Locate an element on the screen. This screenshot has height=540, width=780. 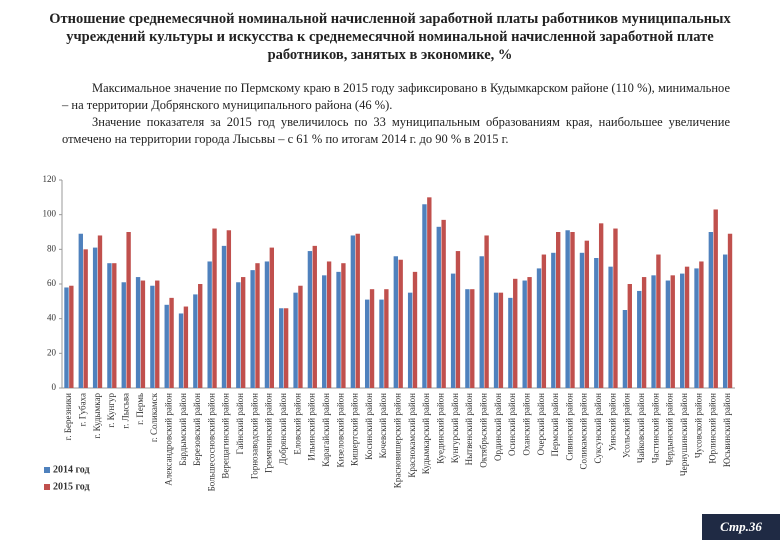
x-tick-label: Усольский район is located at coordinates (627, 425).